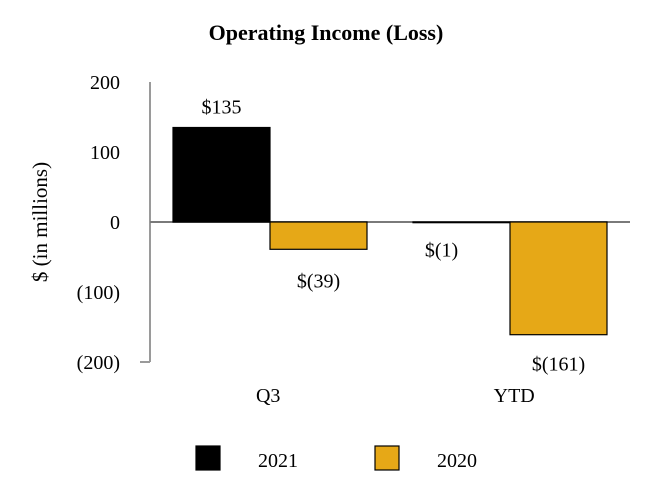 This screenshot has width=650, height=500. I want to click on y-tick-label: 100, so click(105, 153).